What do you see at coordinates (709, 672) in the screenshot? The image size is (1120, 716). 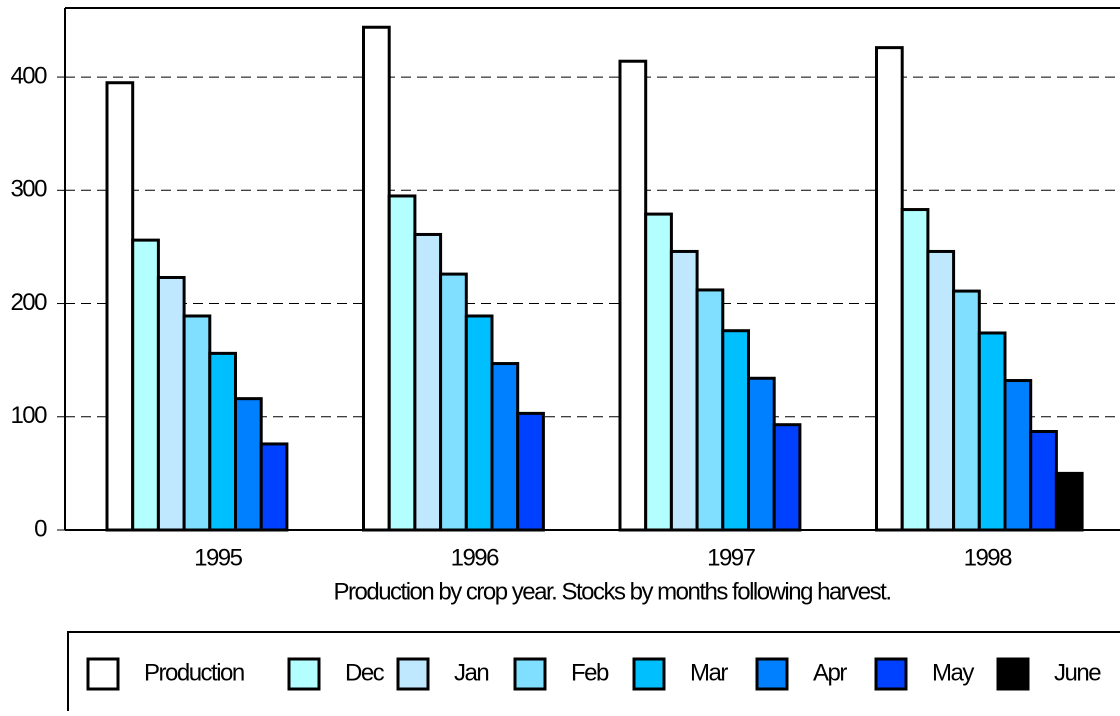 I see `legend-label: Mar` at bounding box center [709, 672].